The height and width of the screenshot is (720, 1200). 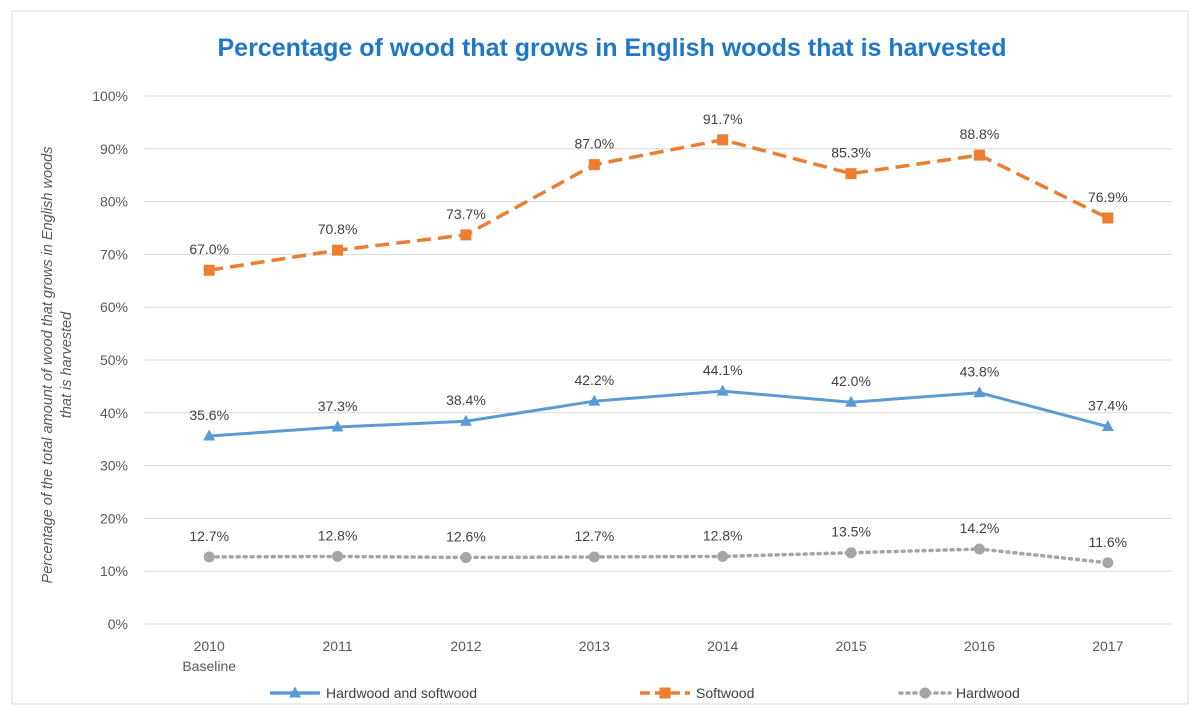 I want to click on legend-item: Hardwood, so click(x=959, y=693).